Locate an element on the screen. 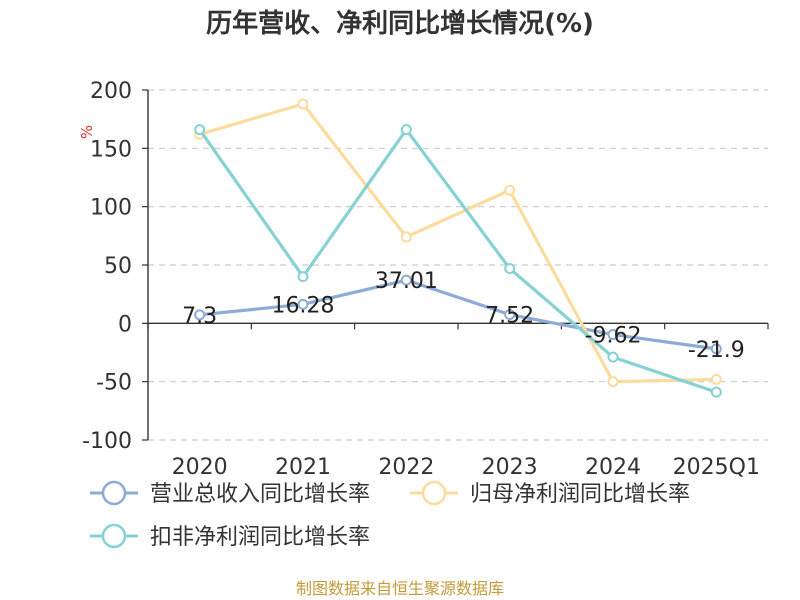 The image size is (800, 600). data-labels: 7.3 16.28 37.01 7.52 -9.62 -21.9 is located at coordinates (463, 316).